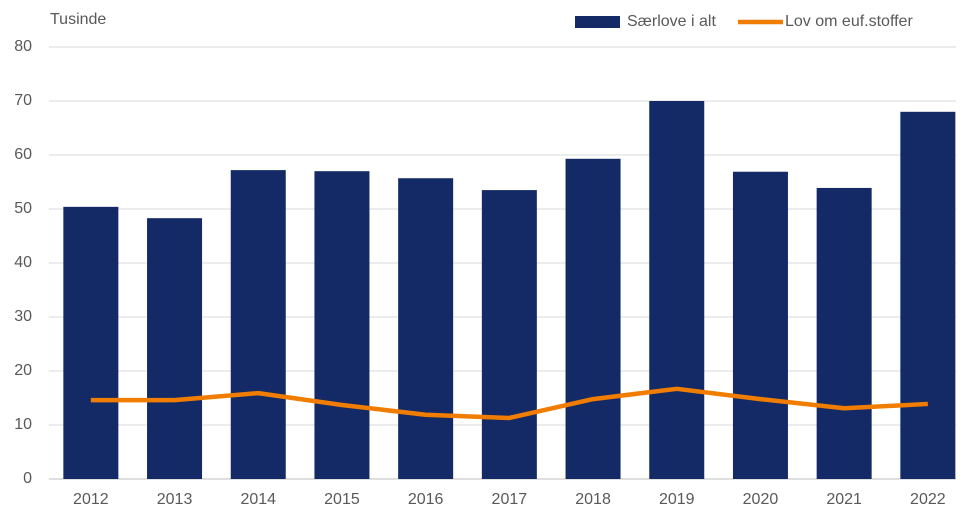 The width and height of the screenshot is (962, 517). I want to click on x-tick-label: 2017, so click(510, 499).